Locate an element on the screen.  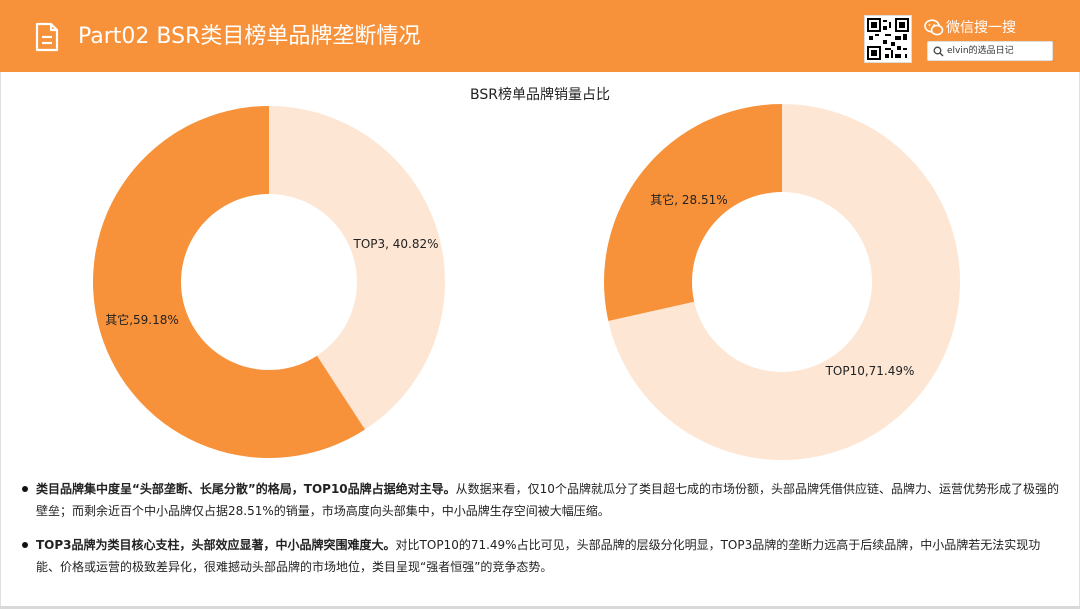
chart-title: BSR榜单品牌销量占比 is located at coordinates (540, 95).